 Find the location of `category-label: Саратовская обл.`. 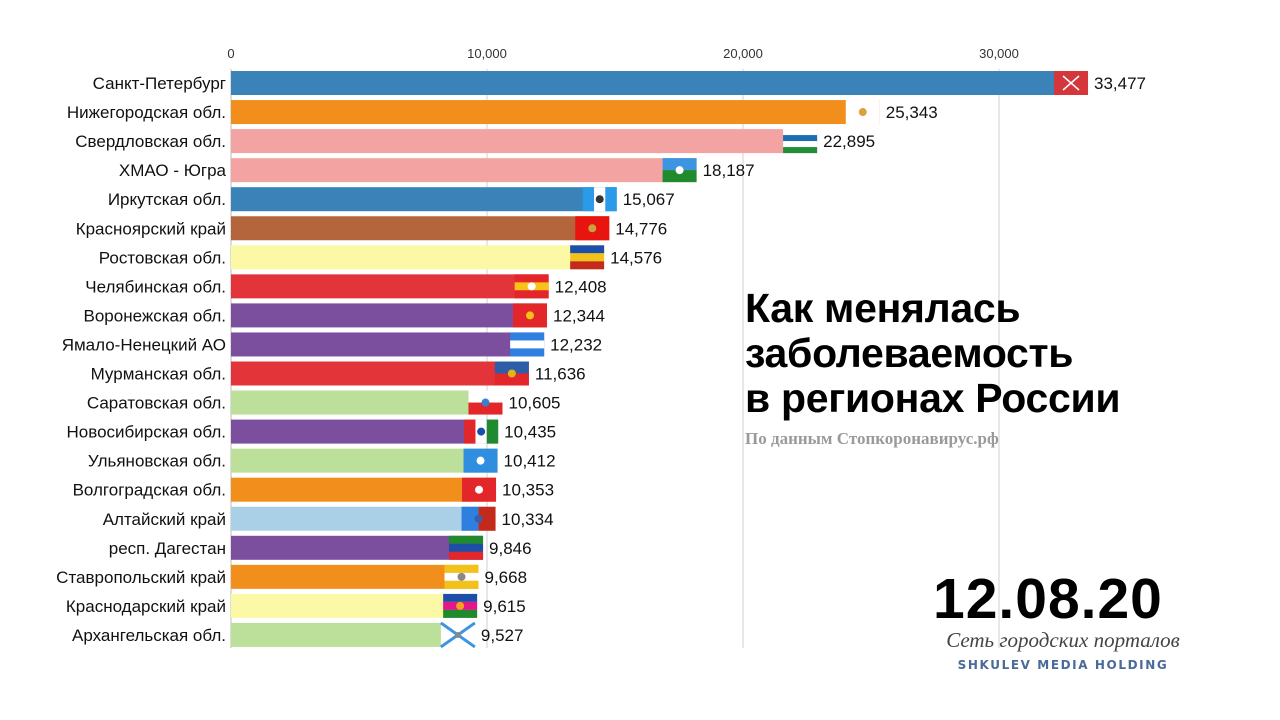

category-label: Саратовская обл. is located at coordinates (156, 403).